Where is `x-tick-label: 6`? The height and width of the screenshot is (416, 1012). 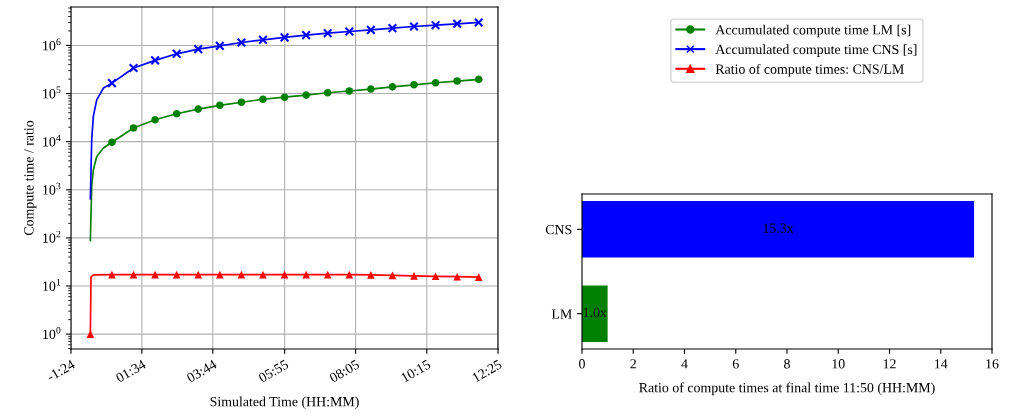 x-tick-label: 6 is located at coordinates (735, 364).